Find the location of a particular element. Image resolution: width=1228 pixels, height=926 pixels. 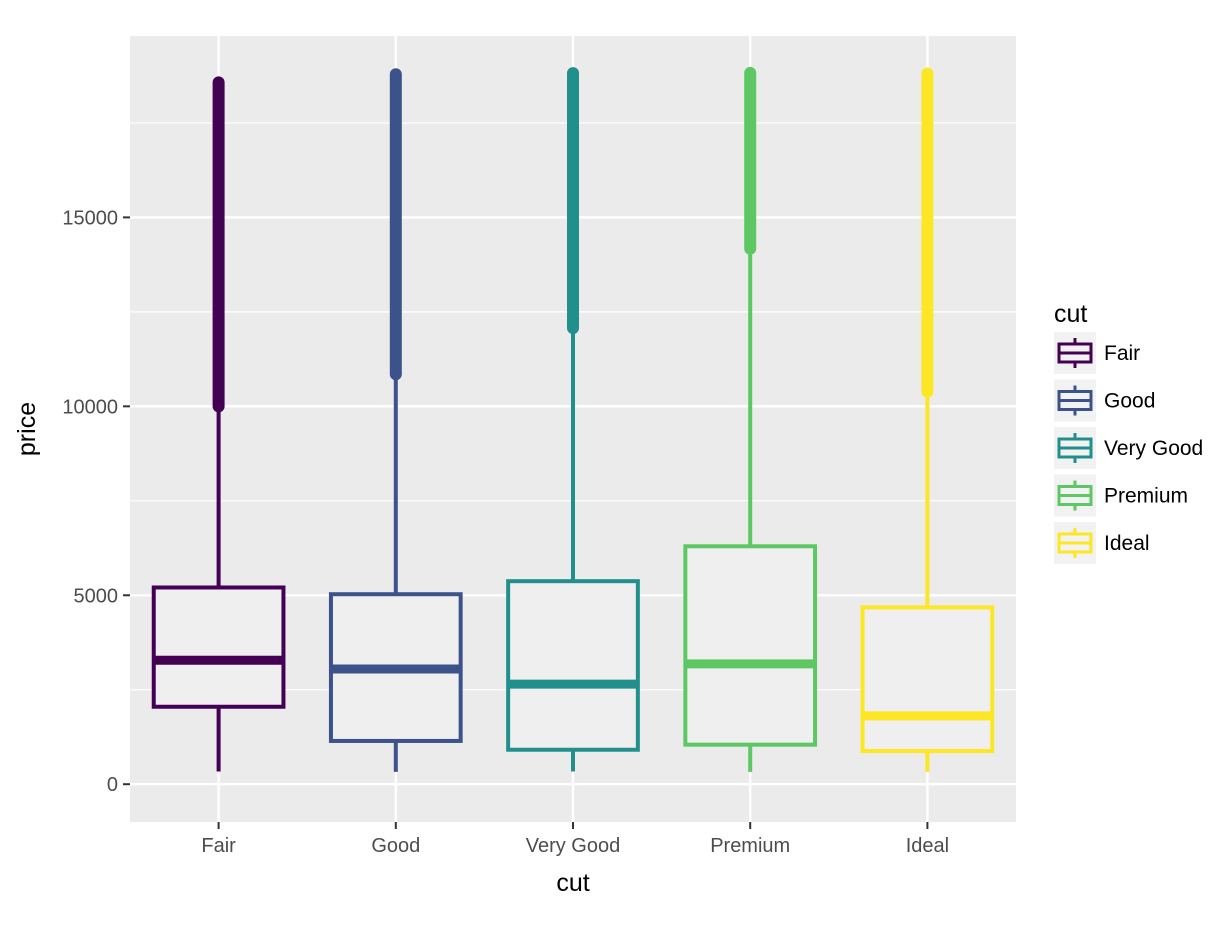

legend-item-label: Fair is located at coordinates (1122, 353).